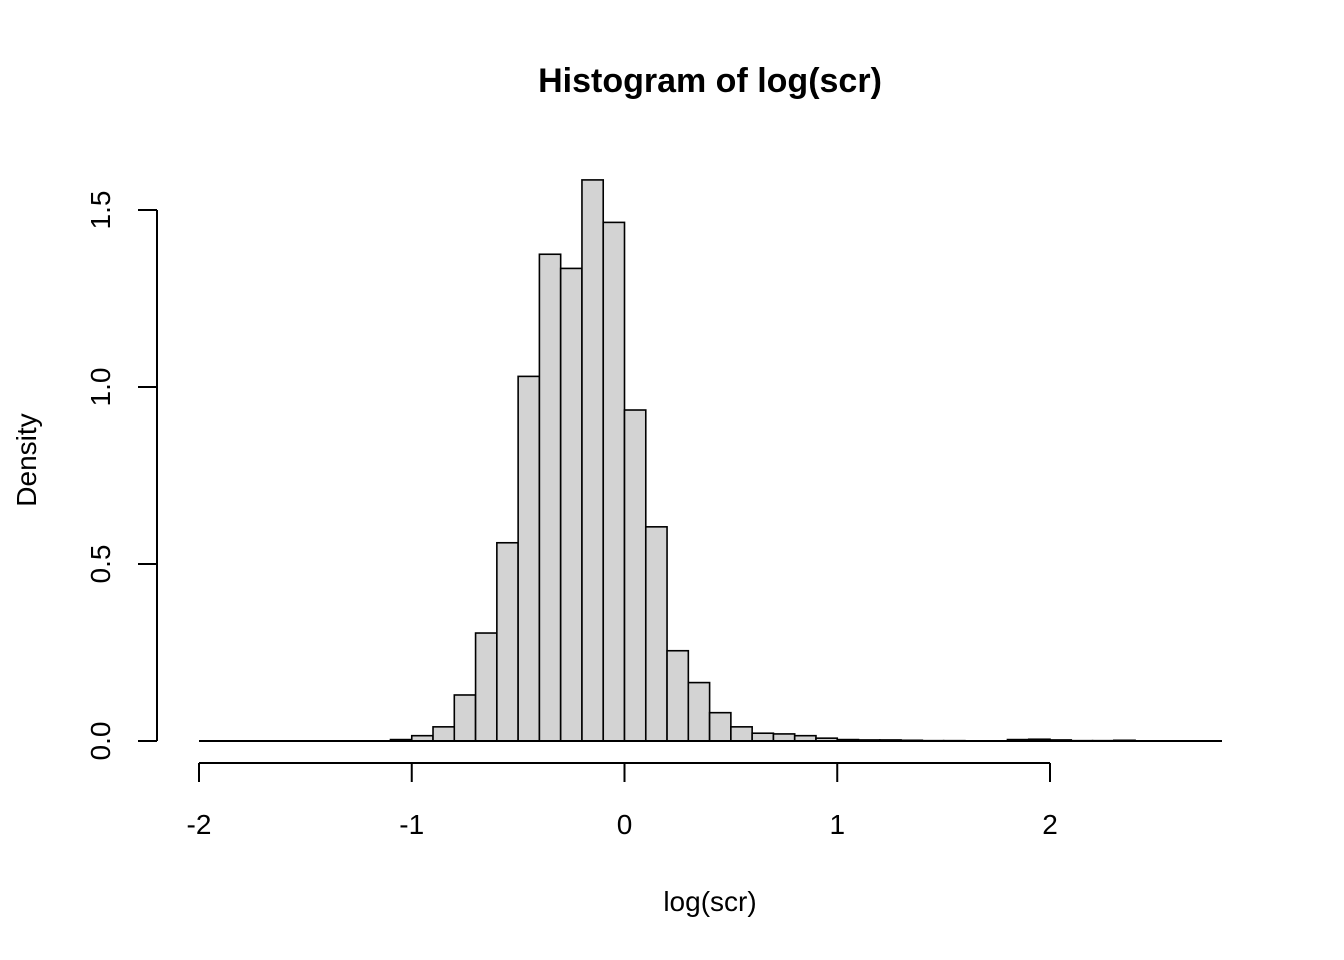 Image resolution: width=1344 pixels, height=960 pixels. What do you see at coordinates (411, 824) in the screenshot?
I see `x-tick-label: -1` at bounding box center [411, 824].